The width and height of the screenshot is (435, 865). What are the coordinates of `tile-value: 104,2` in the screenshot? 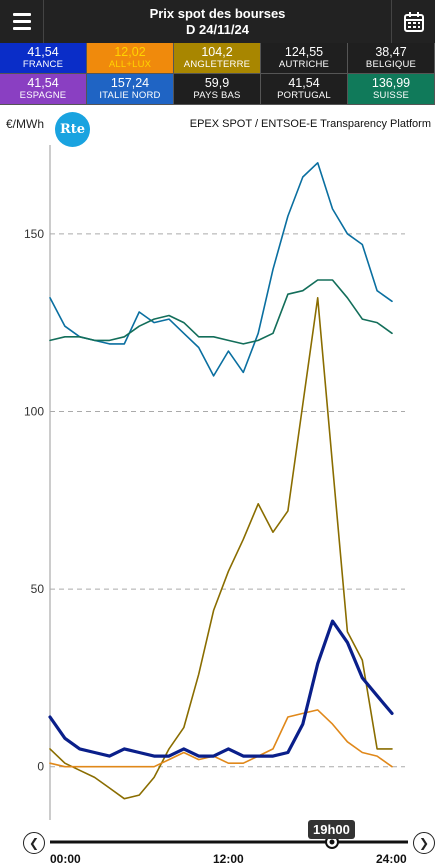 It's located at (217, 52).